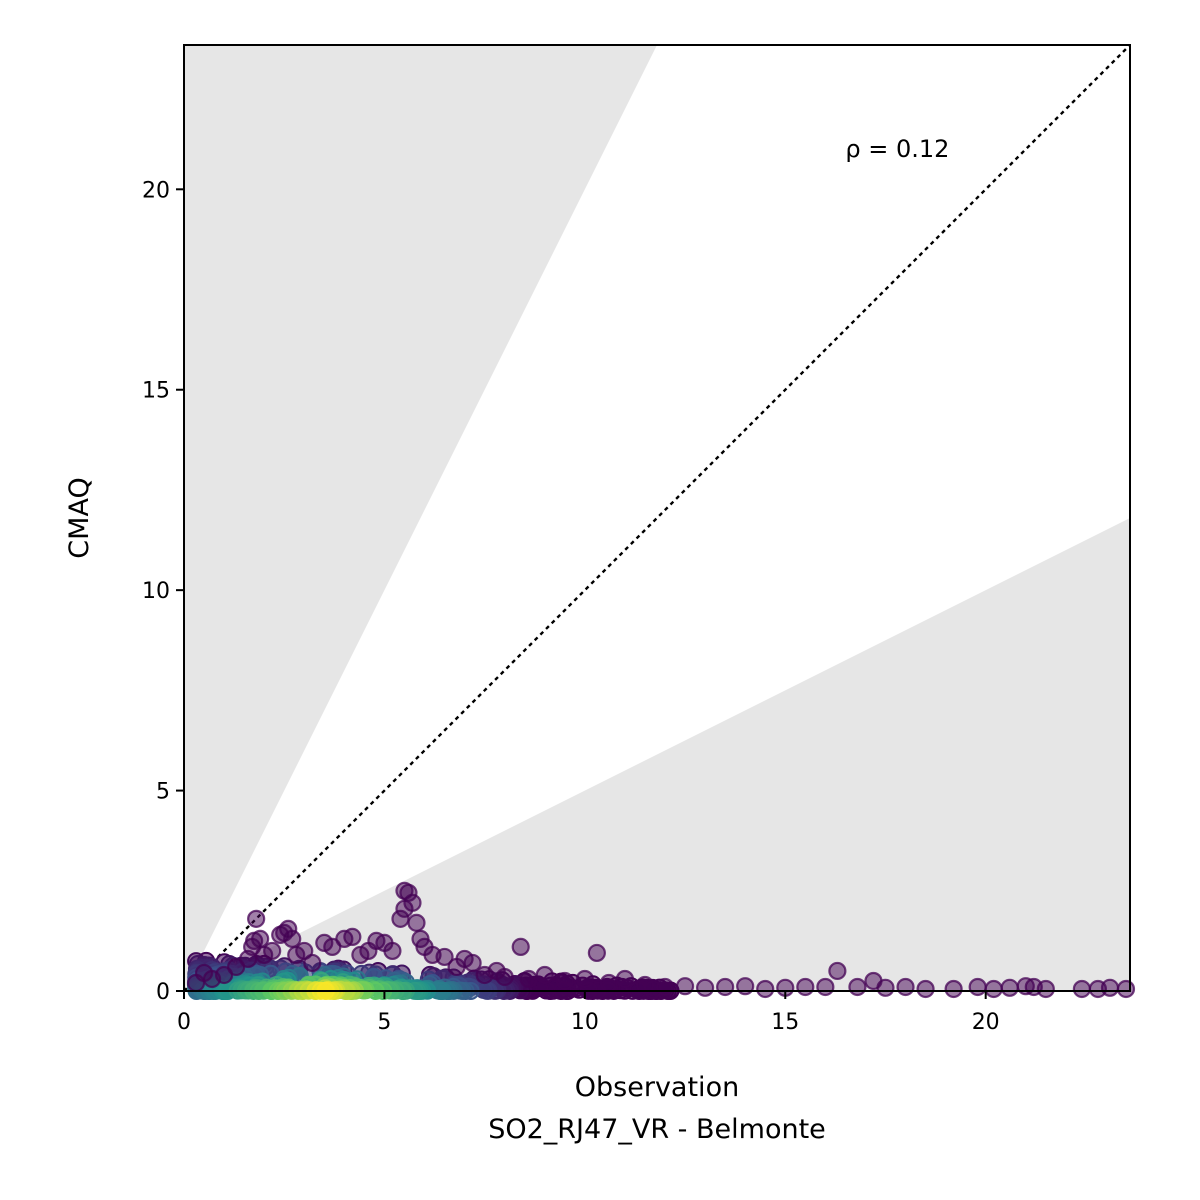  I want to click on data-points, so click(661, 940).